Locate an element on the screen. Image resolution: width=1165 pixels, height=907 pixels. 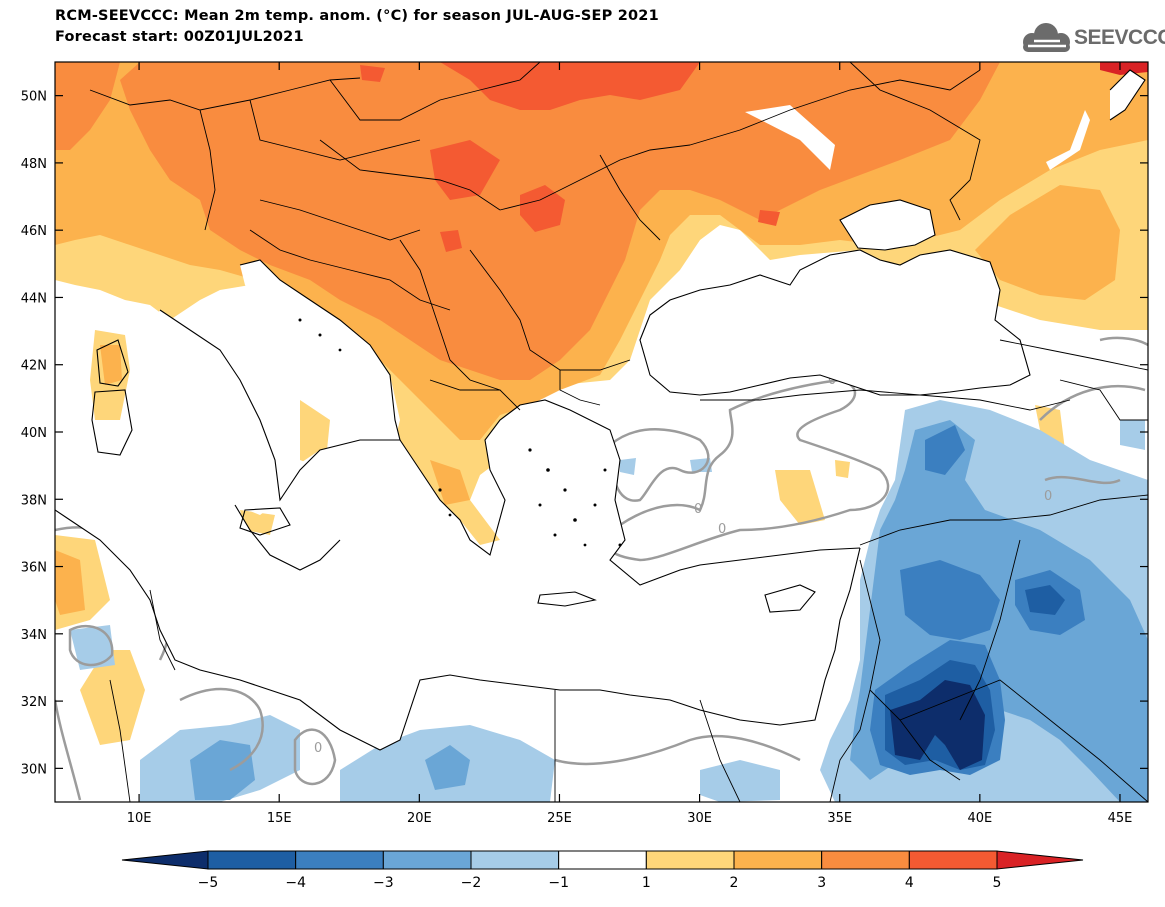
lon-tick-label: 25E is located at coordinates (559, 818).